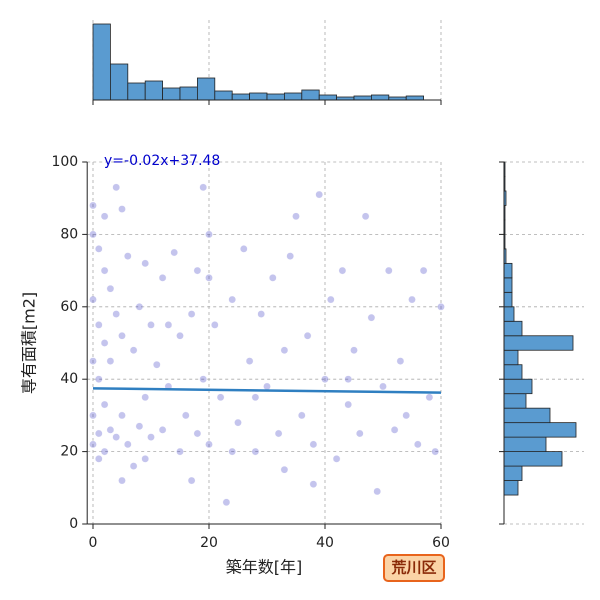 The width and height of the screenshot is (600, 600). What do you see at coordinates (325, 543) in the screenshot?
I see `x-tick-label: 40` at bounding box center [325, 543].